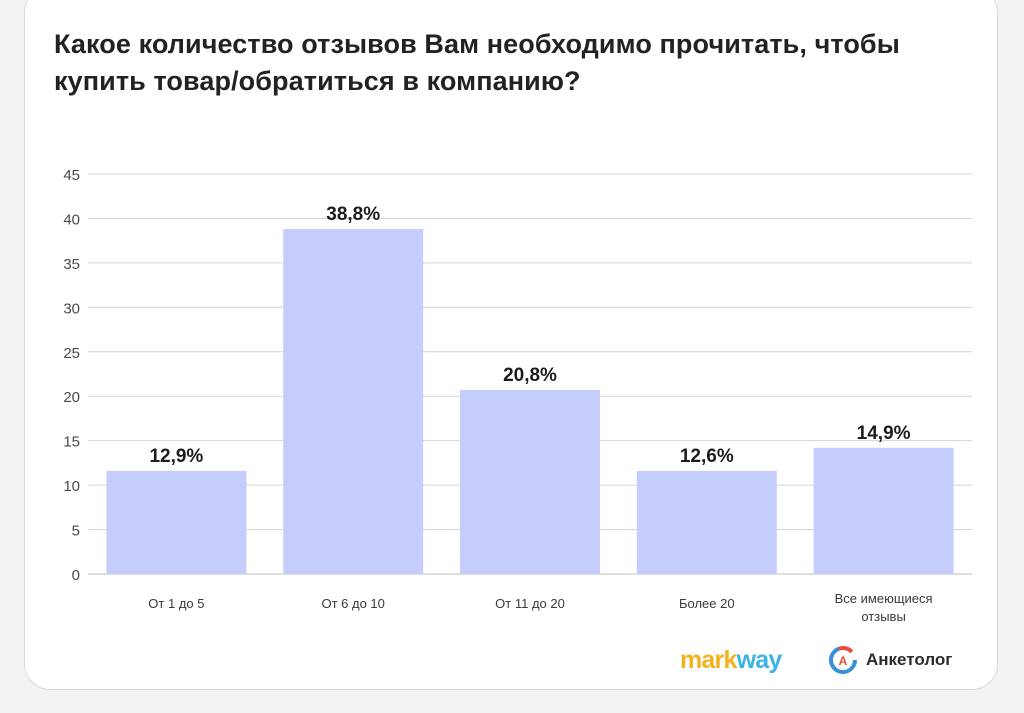 The width and height of the screenshot is (1024, 713). What do you see at coordinates (707, 456) in the screenshot?
I see `data-label: 12,6%` at bounding box center [707, 456].